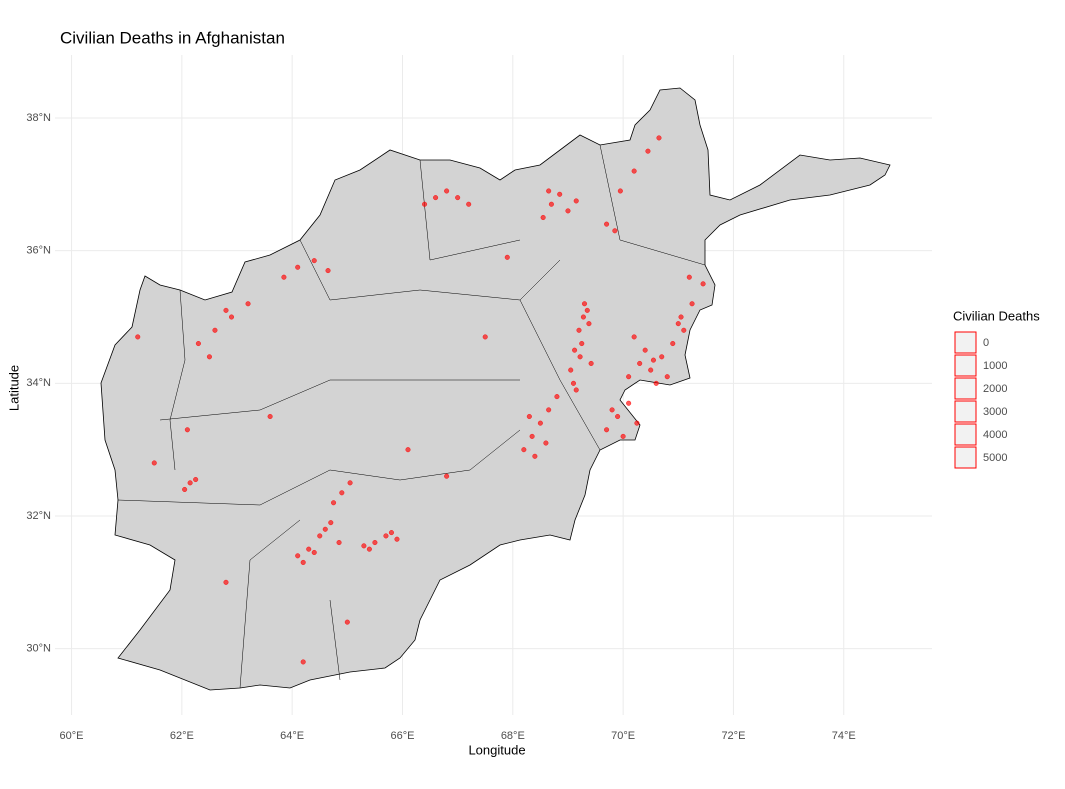 Image resolution: width=1065 pixels, height=789 pixels. What do you see at coordinates (13, 388) in the screenshot?
I see `y-axis-title: Latitude` at bounding box center [13, 388].